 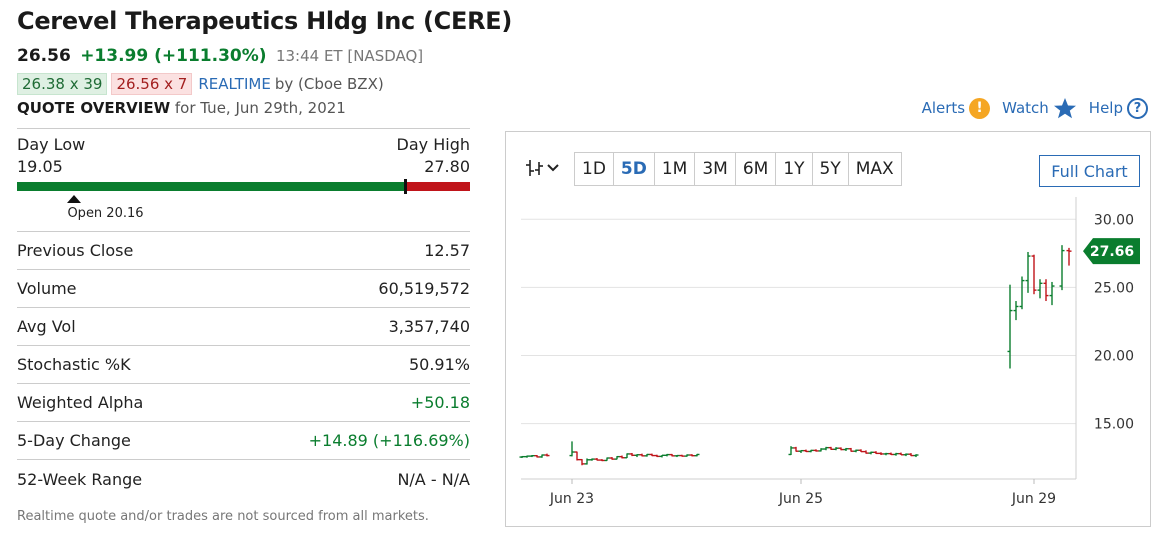 What do you see at coordinates (46, 326) in the screenshot?
I see `stat-label: Avg Vol` at bounding box center [46, 326].